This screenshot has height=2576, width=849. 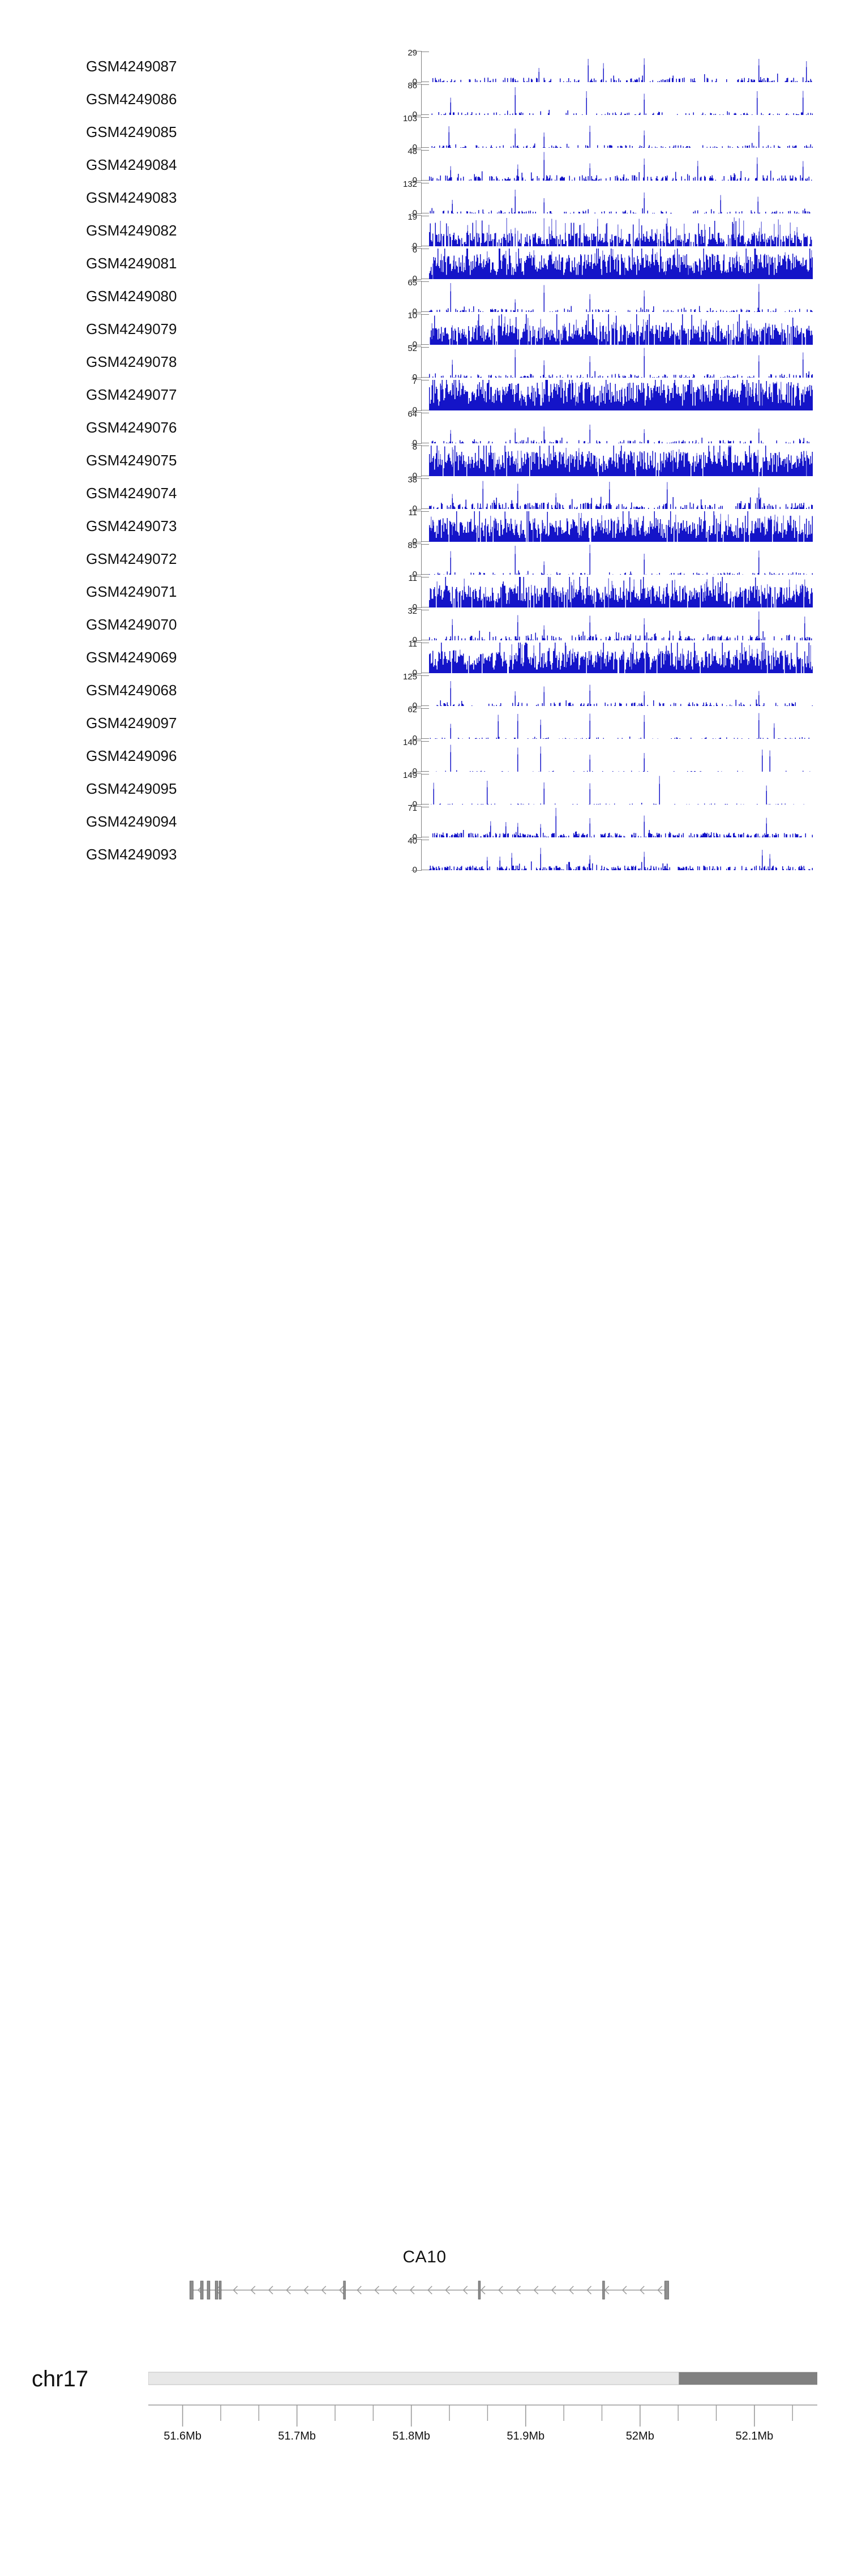 I want to click on axis-max-label: 7, so click(x=414, y=381).